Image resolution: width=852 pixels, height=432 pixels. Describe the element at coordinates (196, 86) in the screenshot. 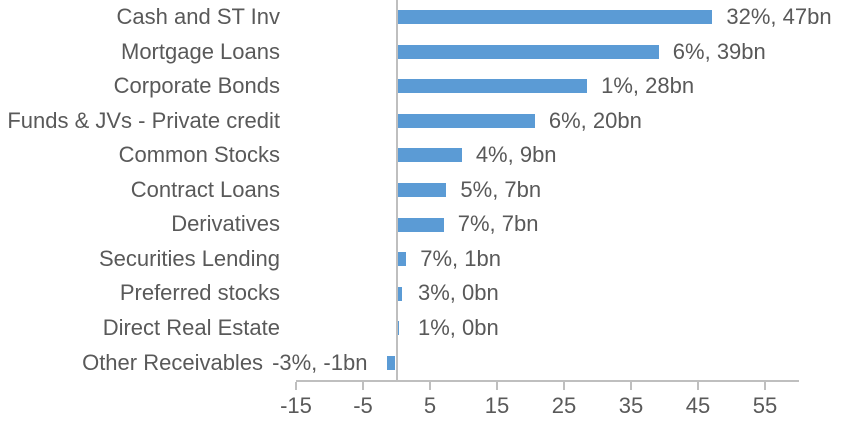

I see `category-label: Corporate Bonds` at that location.